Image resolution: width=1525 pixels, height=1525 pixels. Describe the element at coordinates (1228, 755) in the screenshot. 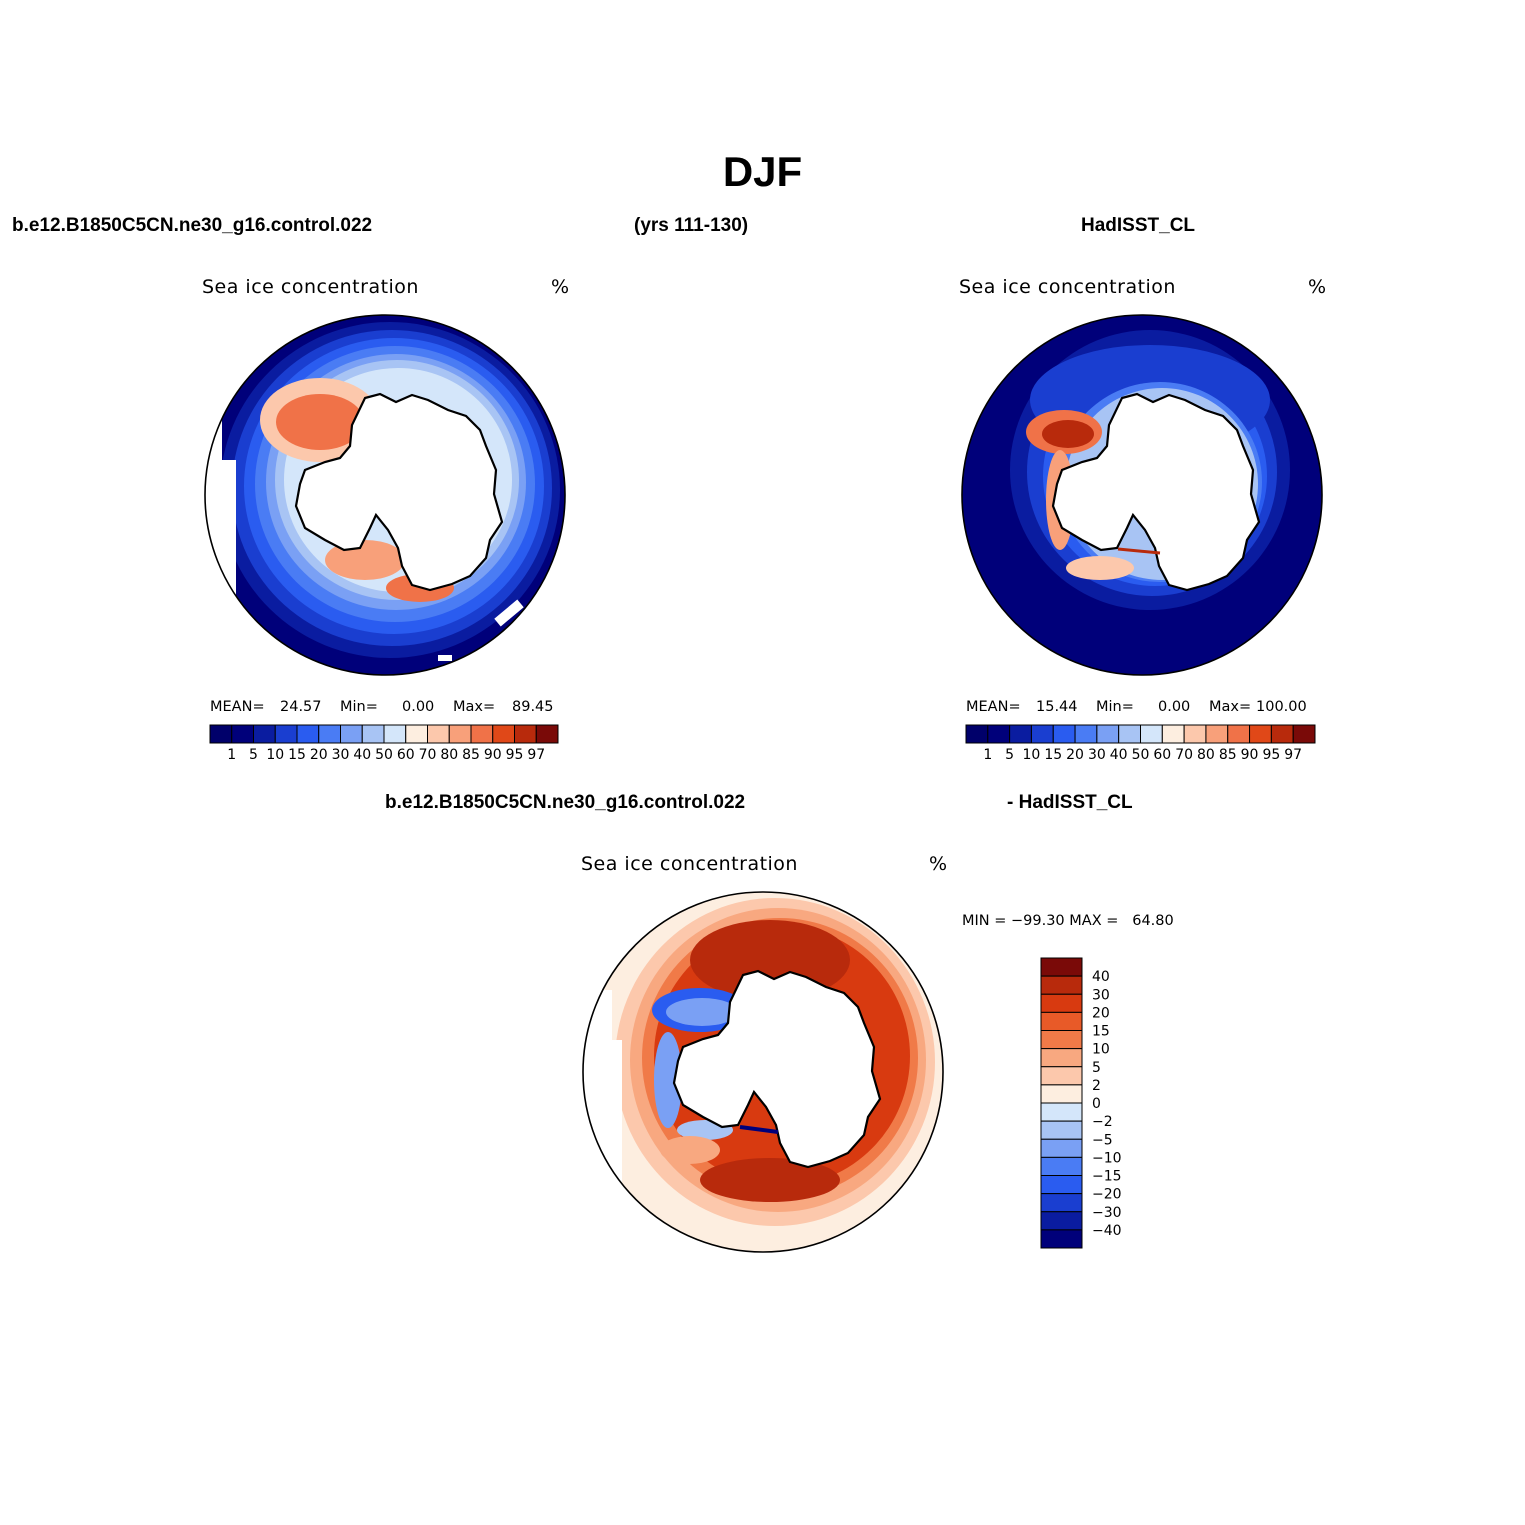

I see `obs-colorbar-tick-label: 85` at that location.